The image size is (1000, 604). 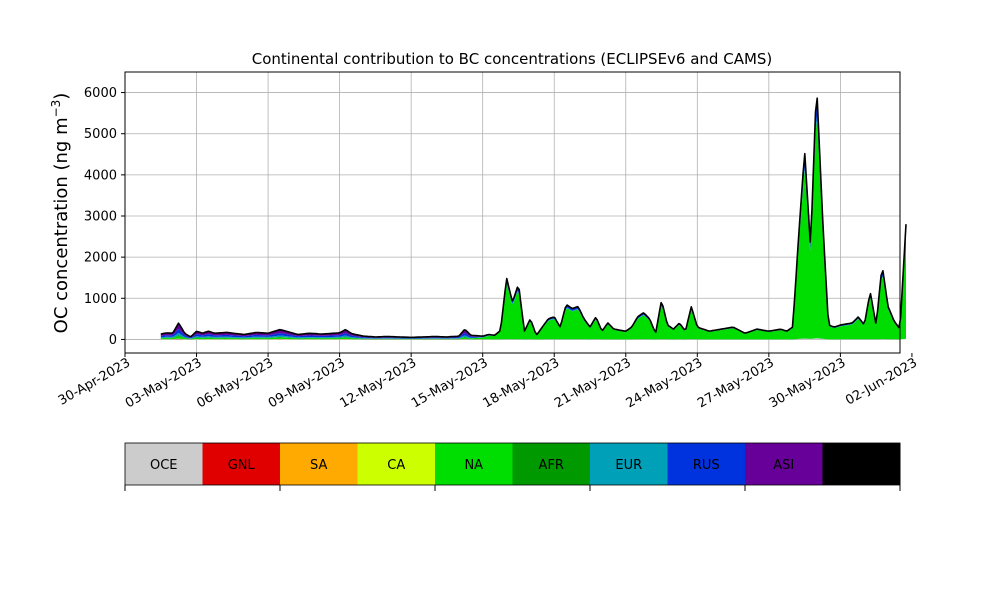 I want to click on legend-swatch-asi, so click(x=784, y=464).